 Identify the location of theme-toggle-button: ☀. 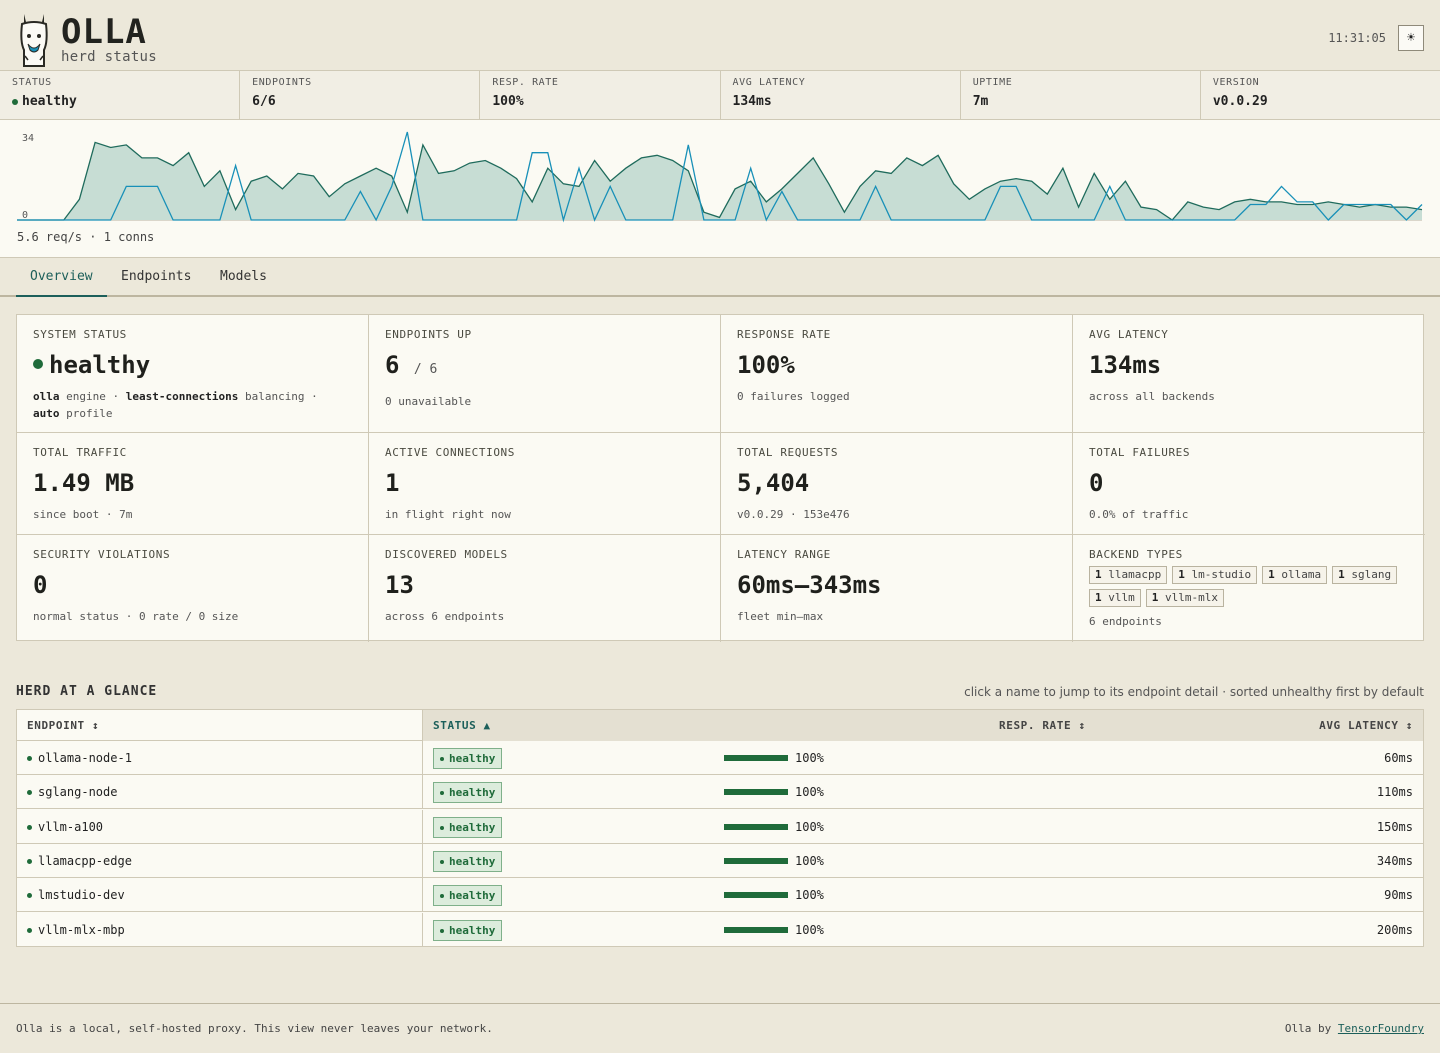
(1411, 38).